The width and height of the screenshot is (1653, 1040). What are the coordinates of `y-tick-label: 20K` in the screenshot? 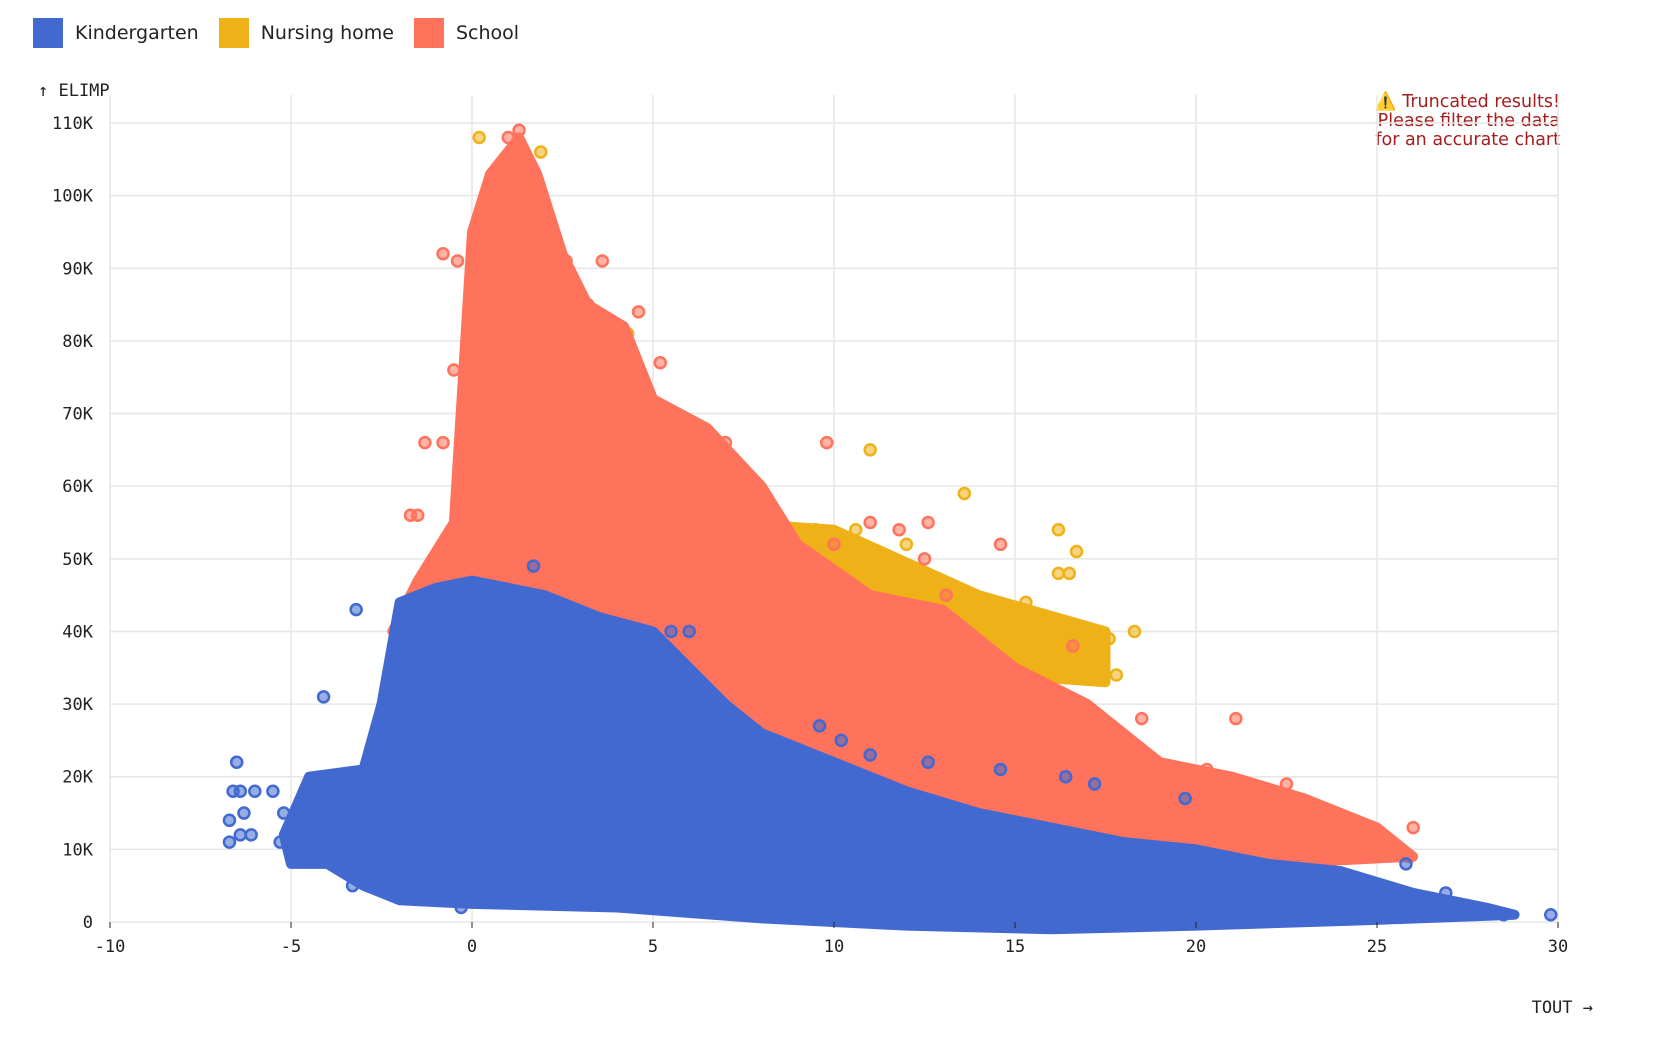 It's located at (77, 778).